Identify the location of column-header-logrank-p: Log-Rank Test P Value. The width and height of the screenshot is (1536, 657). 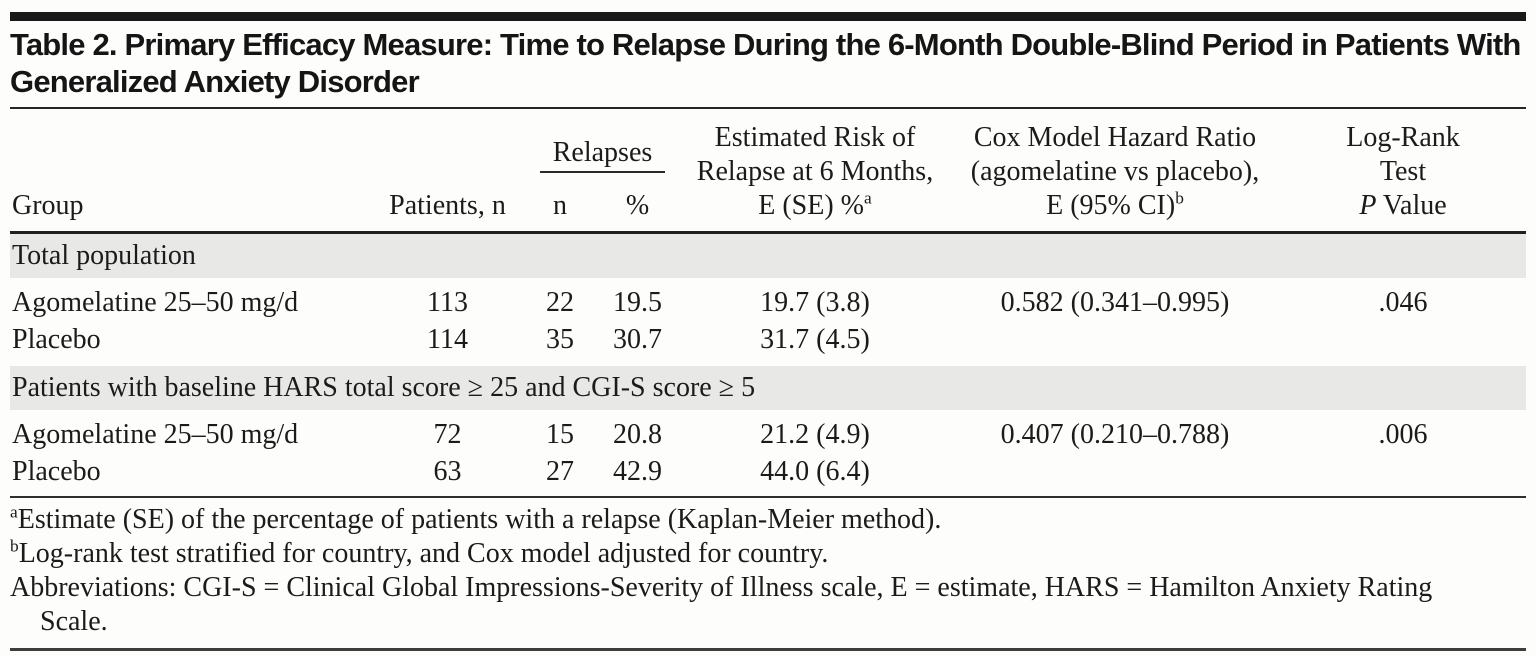
(1403, 171).